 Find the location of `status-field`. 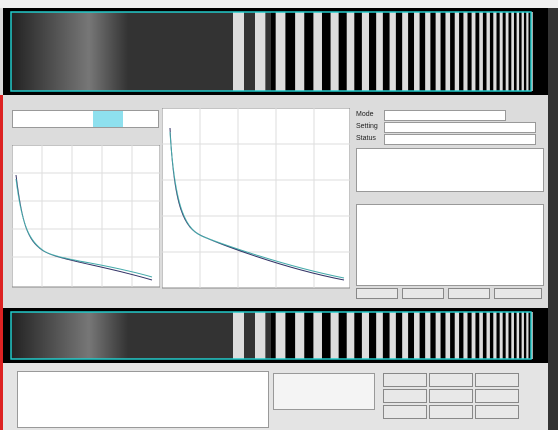

status-field is located at coordinates (460, 139).